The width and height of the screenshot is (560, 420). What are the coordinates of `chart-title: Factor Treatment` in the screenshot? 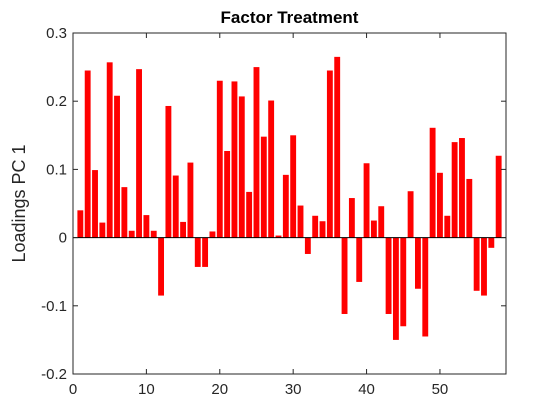 It's located at (290, 17).